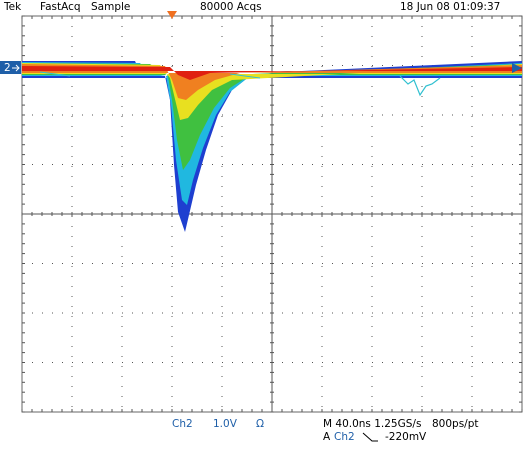 This screenshot has height=452, width=525. Describe the element at coordinates (172, 15) in the screenshot. I see `trigger-position-marker` at that location.